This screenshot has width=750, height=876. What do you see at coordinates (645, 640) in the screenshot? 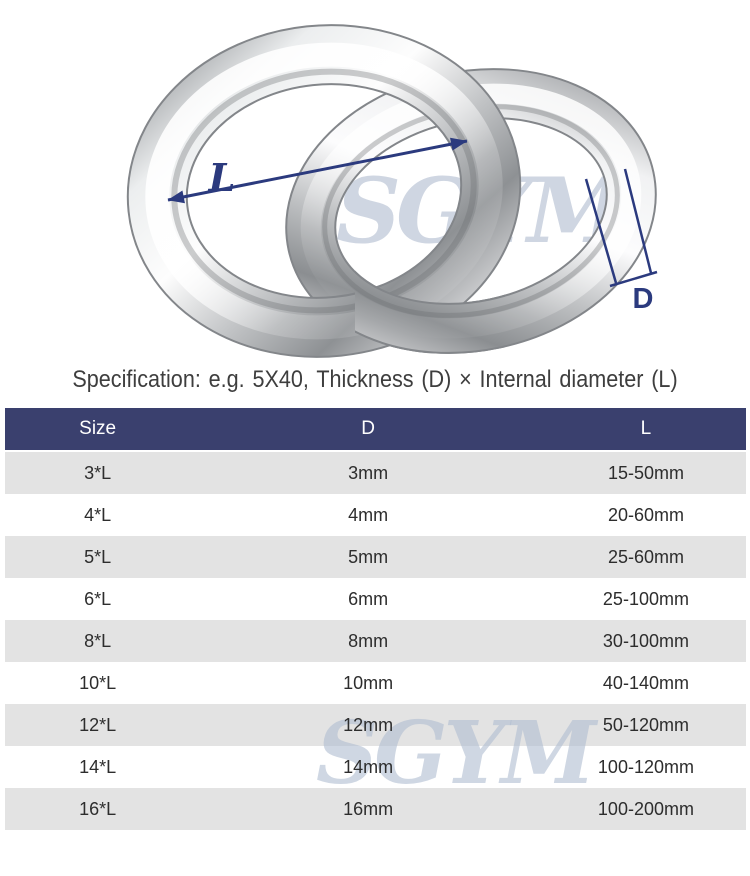
I see `cell-l: 30-100mm` at bounding box center [645, 640].